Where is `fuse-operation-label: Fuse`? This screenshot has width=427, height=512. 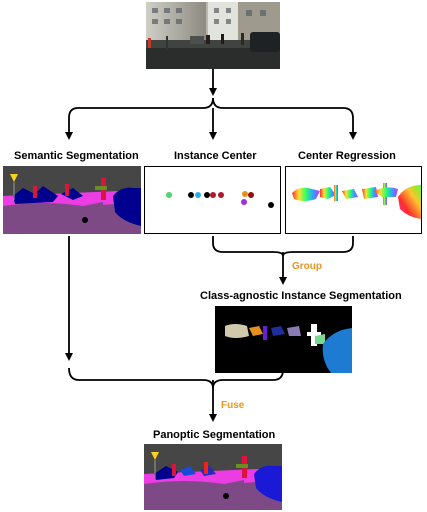
fuse-operation-label: Fuse is located at coordinates (233, 405).